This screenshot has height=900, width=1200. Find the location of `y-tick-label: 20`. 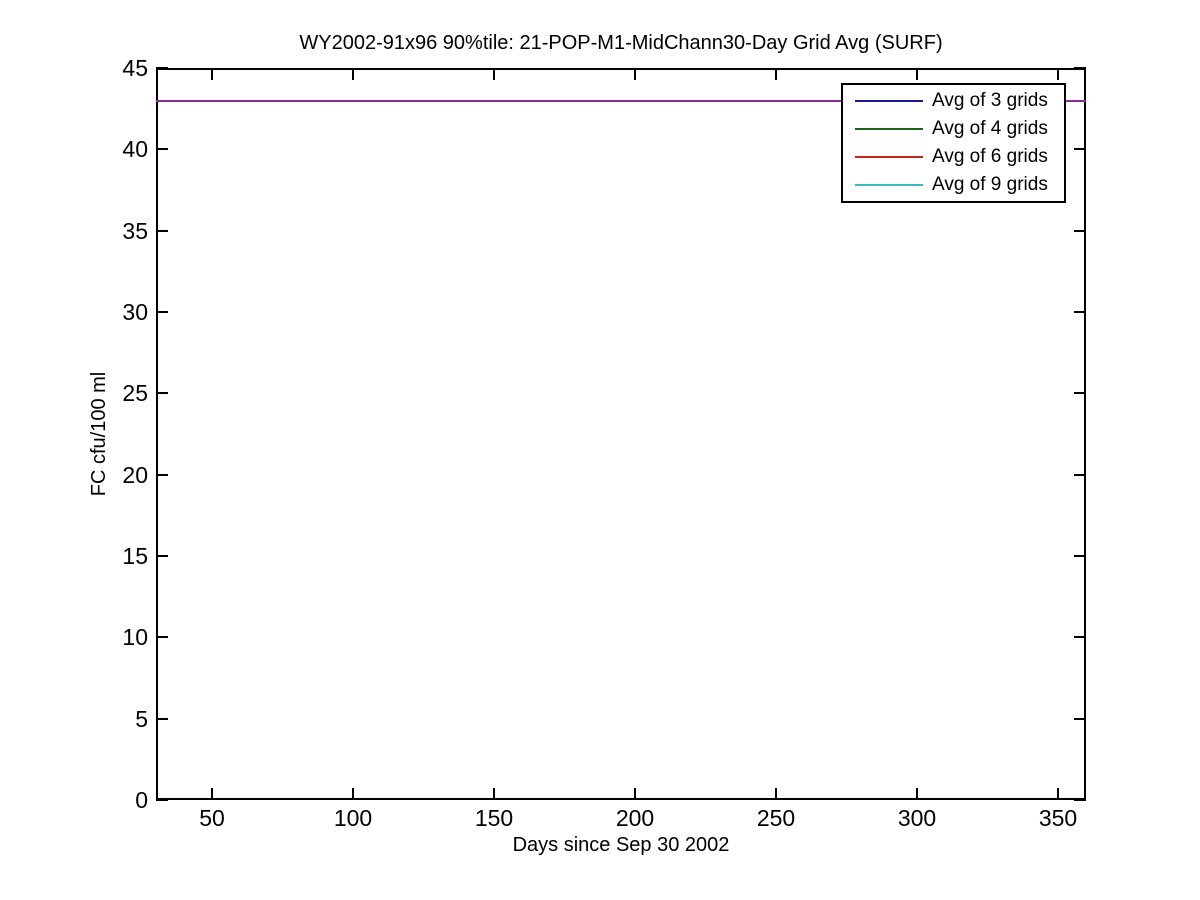

y-tick-label: 20 is located at coordinates (135, 475).